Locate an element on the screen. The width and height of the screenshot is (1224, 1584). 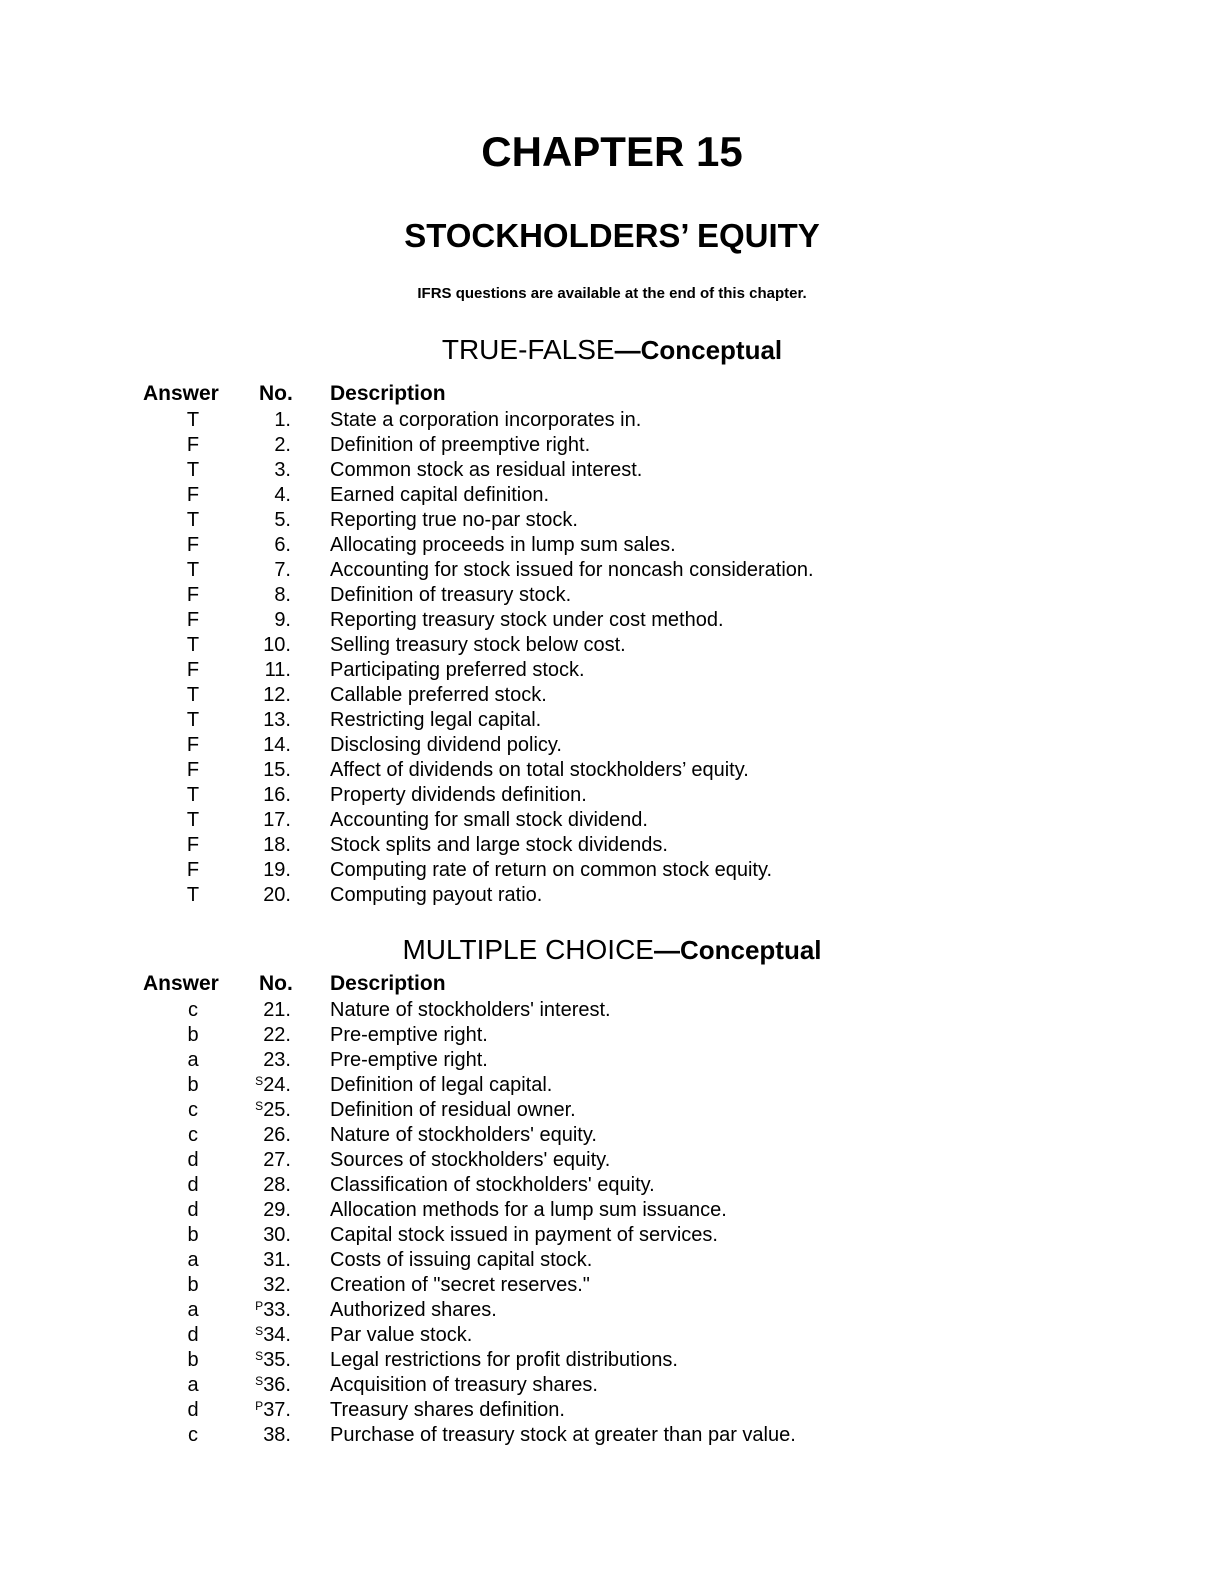
description: Definition of residual owner. is located at coordinates (453, 1110).